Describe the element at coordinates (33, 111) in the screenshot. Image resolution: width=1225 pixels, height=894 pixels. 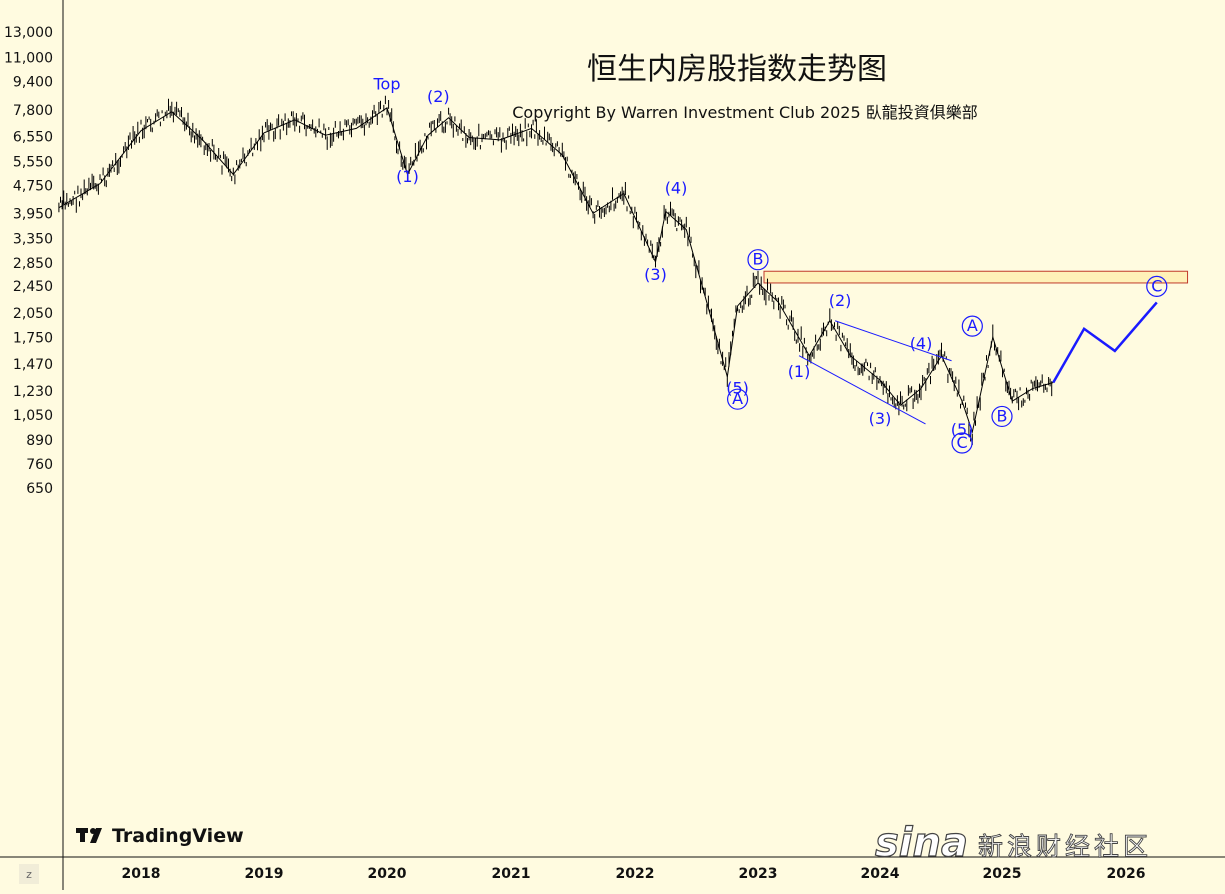
I see `y-tick-label: 7,800` at that location.